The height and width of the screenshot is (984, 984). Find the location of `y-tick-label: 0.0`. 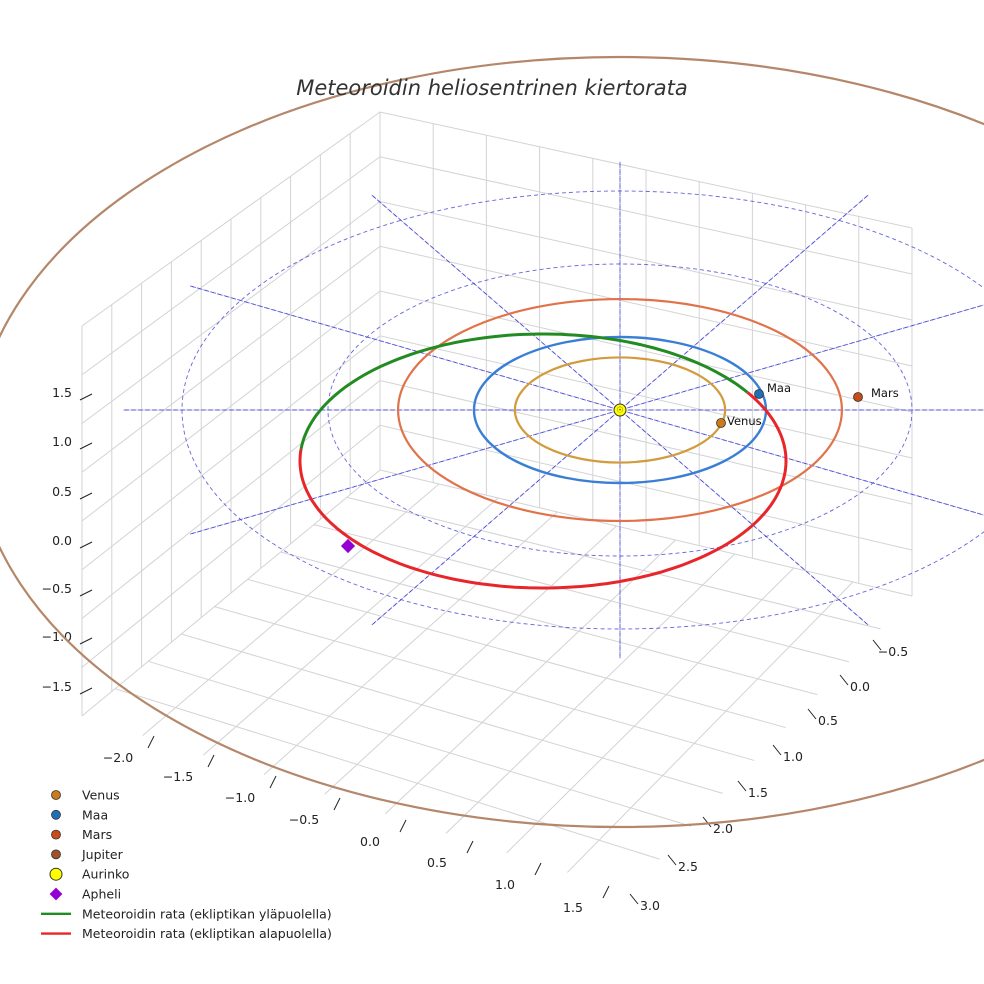

y-tick-label: 0.0 is located at coordinates (860, 686).